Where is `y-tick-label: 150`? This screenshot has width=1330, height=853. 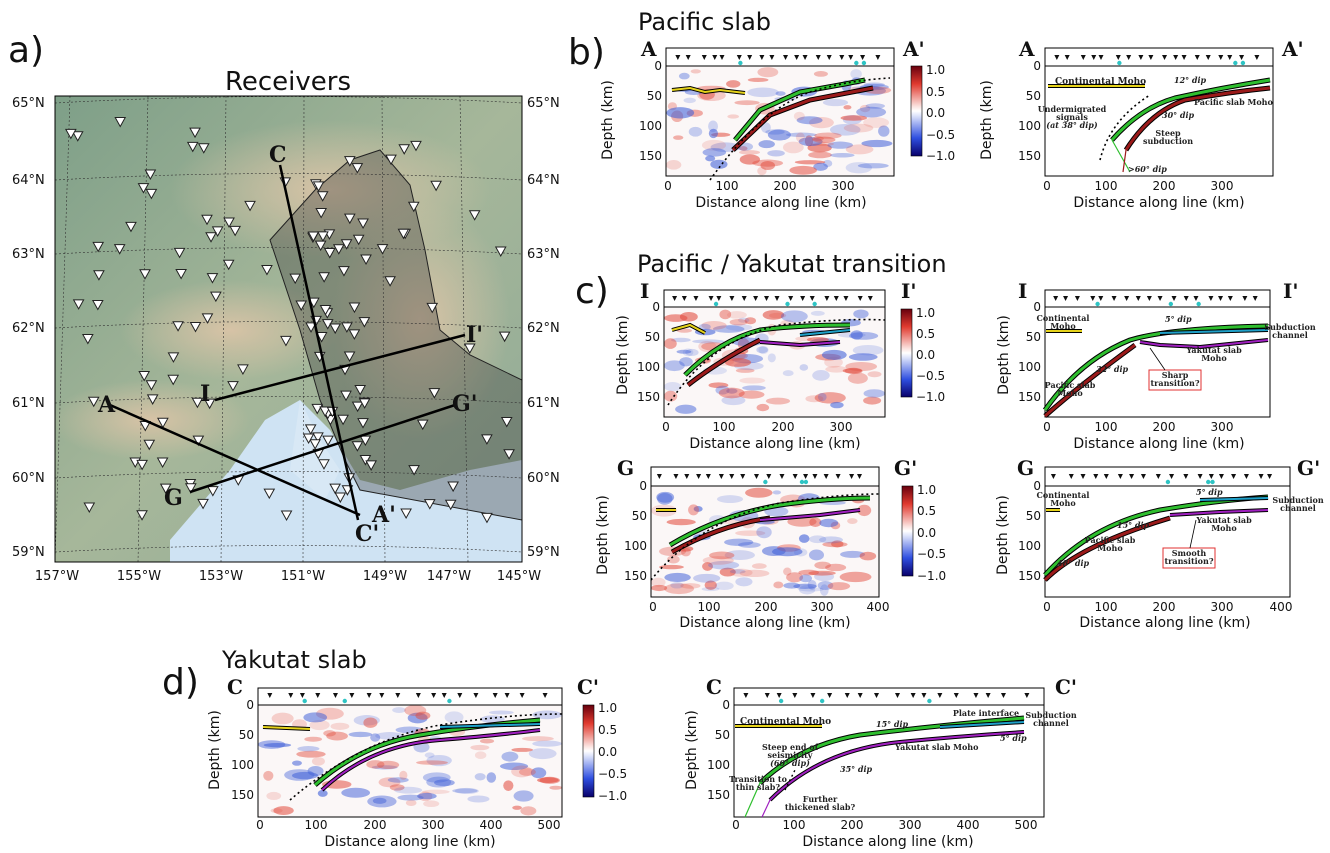 y-tick-label: 150 is located at coordinates (1029, 576).